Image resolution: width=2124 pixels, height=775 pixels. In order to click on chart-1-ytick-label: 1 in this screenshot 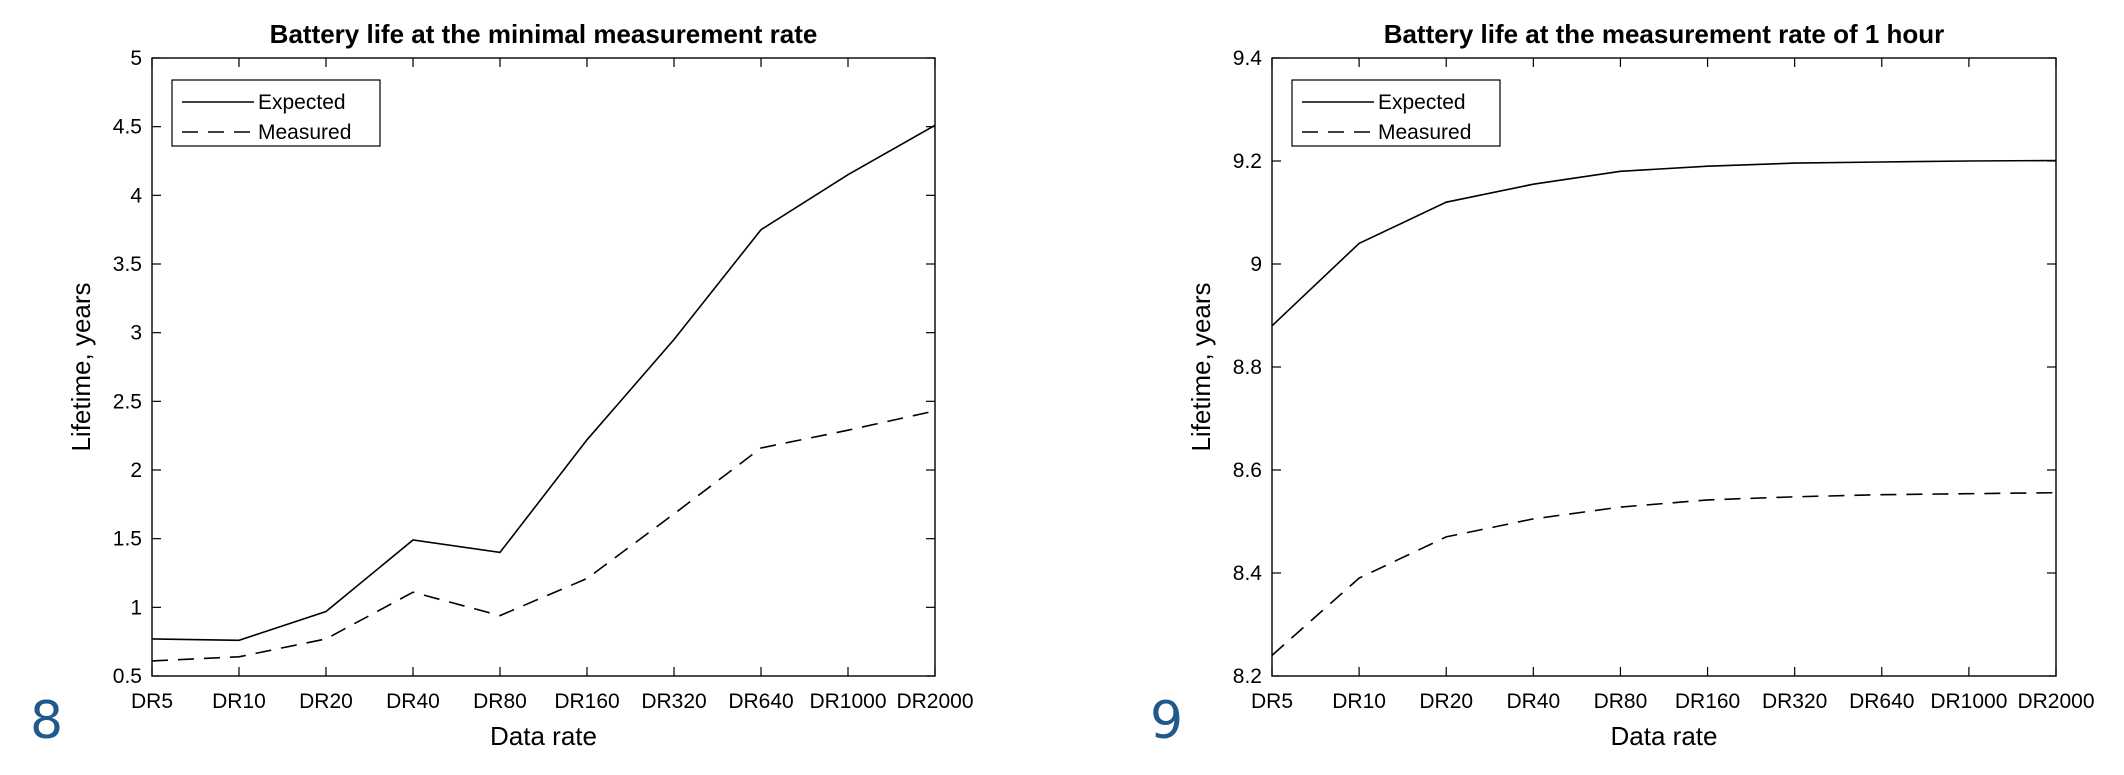, I will do `click(136, 607)`.